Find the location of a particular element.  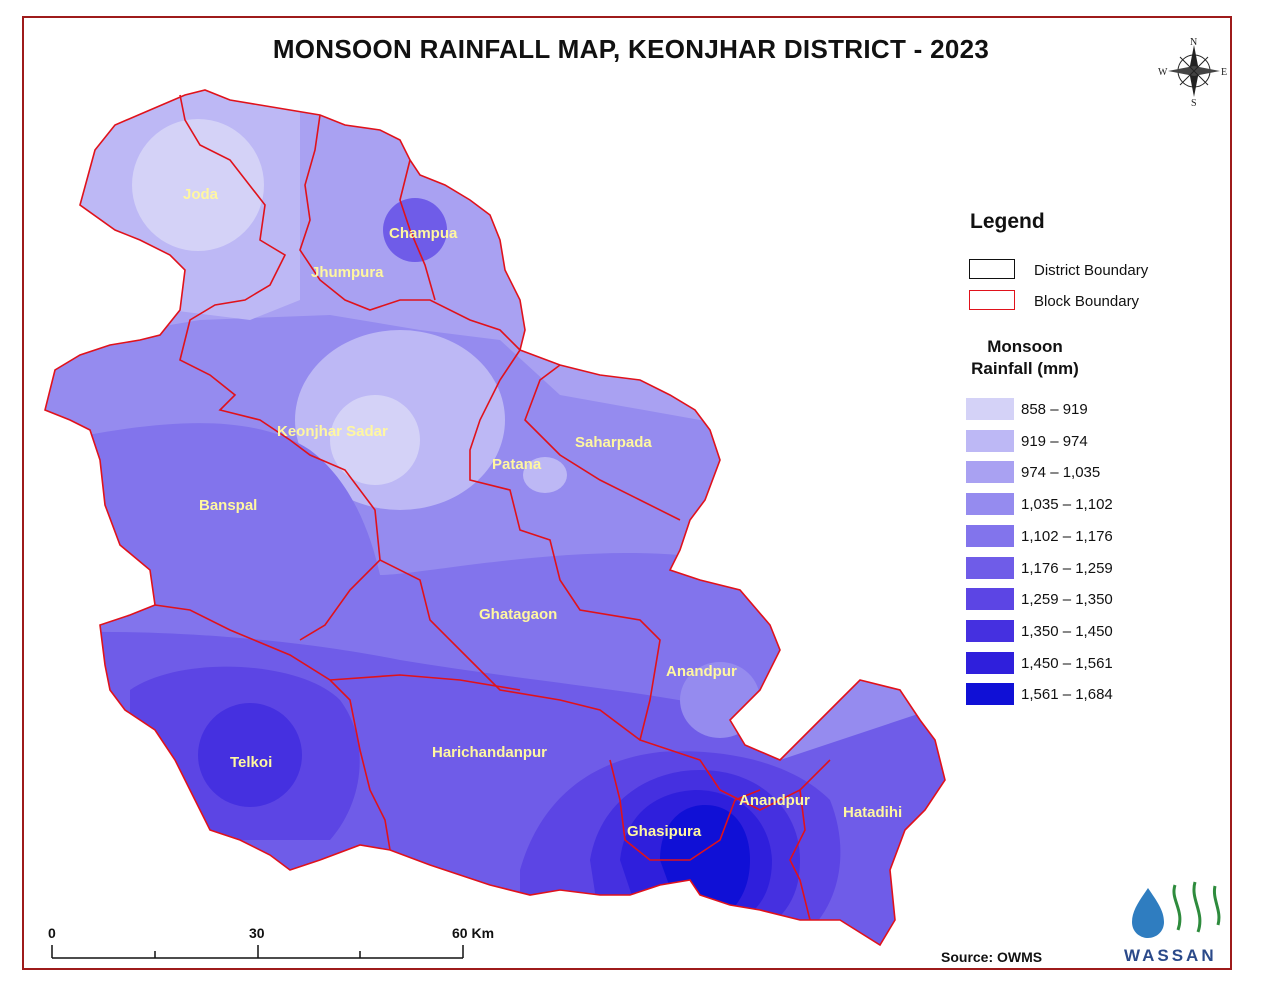

legend-class-label: 1,035 – 1,102 is located at coordinates (1067, 505).